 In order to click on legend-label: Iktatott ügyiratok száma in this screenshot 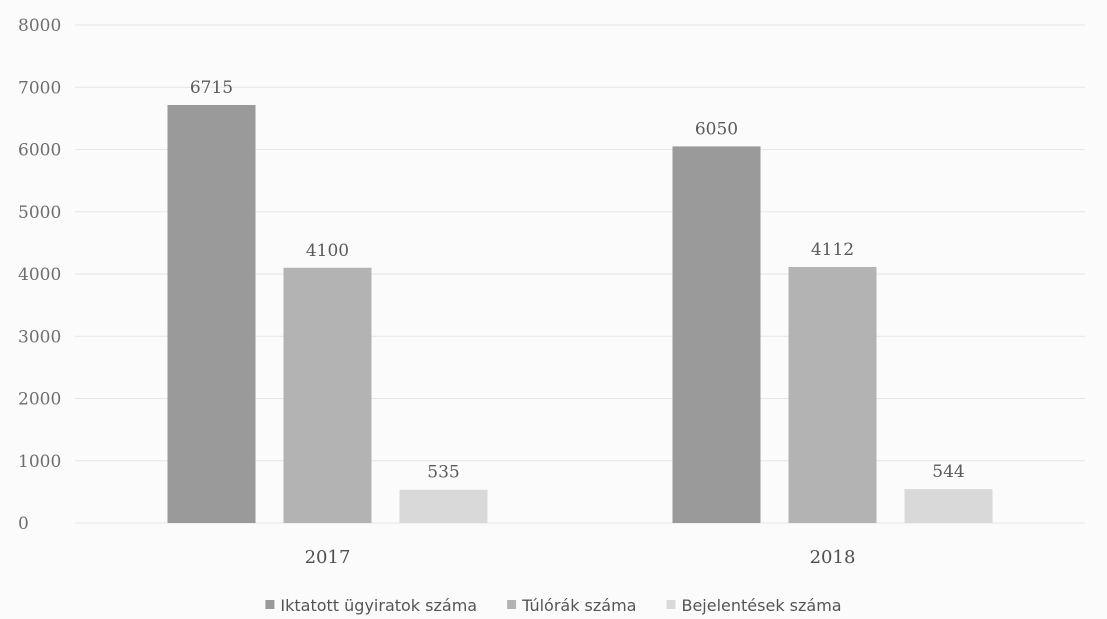, I will do `click(378, 605)`.